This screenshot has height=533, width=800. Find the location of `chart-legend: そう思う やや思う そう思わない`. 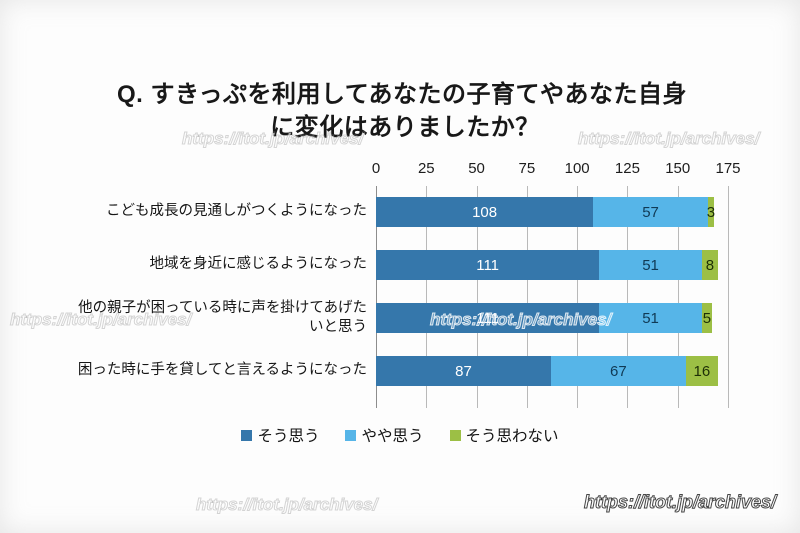

chart-legend: そう思う やや思う そう思わない is located at coordinates (400, 435).